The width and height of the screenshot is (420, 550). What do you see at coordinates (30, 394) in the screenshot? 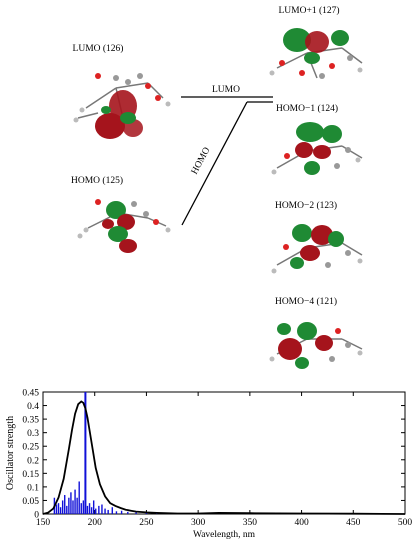
I see `y-tick-label: 0.45` at bounding box center [30, 394].